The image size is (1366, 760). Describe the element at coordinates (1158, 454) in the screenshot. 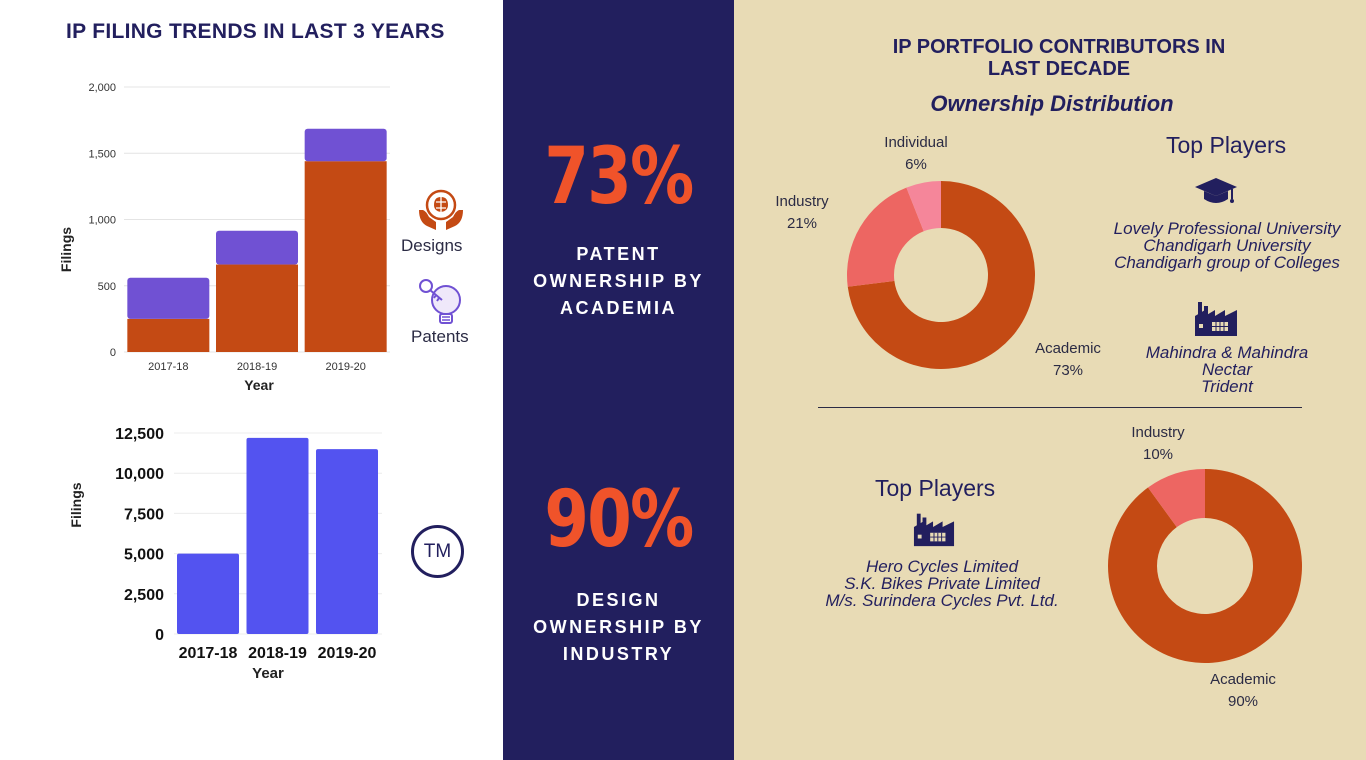

I see `slice-value: 10%` at that location.